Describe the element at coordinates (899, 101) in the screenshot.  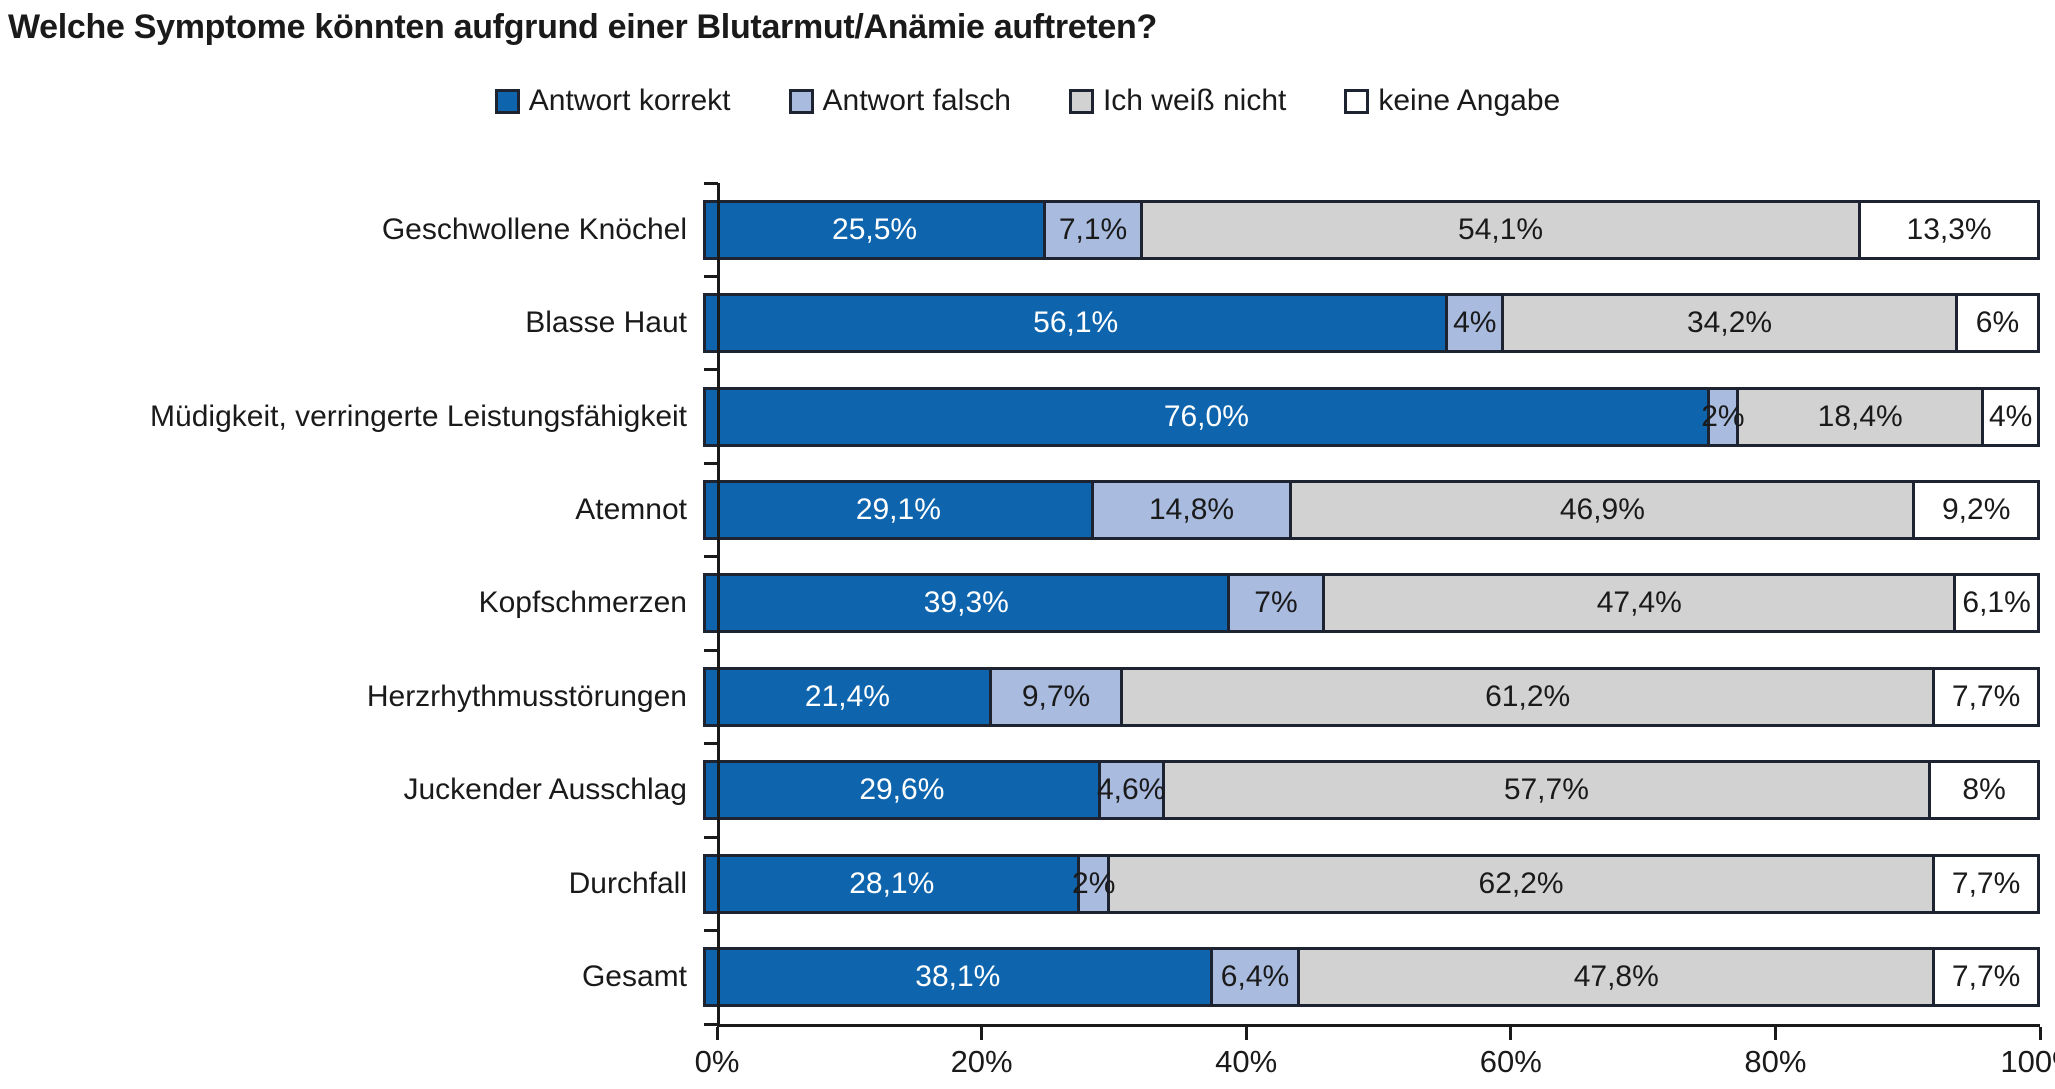
I see `legend-item-antwort-falsch: Antwort falsch` at that location.